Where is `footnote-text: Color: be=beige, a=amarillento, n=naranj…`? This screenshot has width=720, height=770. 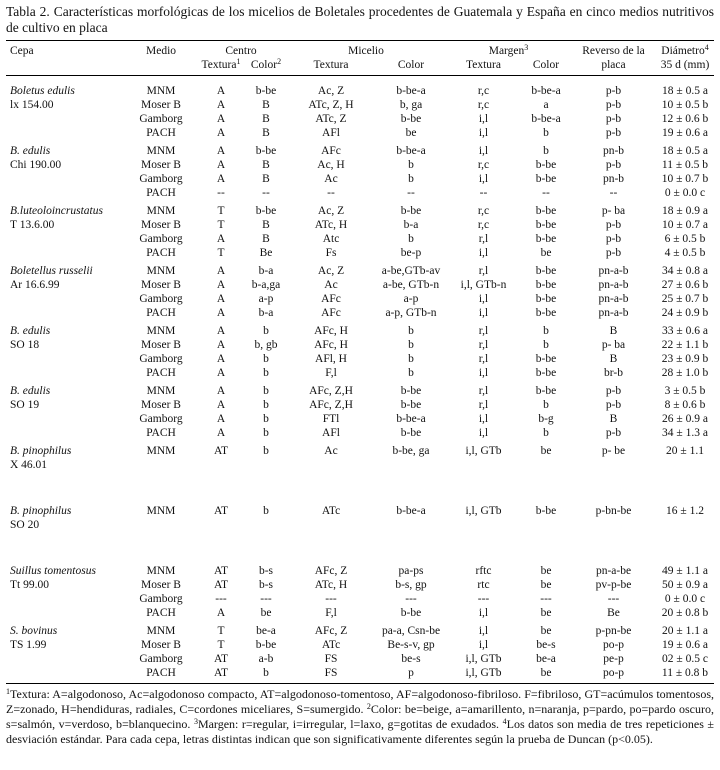
footnote-text: Color: be=beige, a=amarillento, n=naranj… is located at coordinates (360, 716).